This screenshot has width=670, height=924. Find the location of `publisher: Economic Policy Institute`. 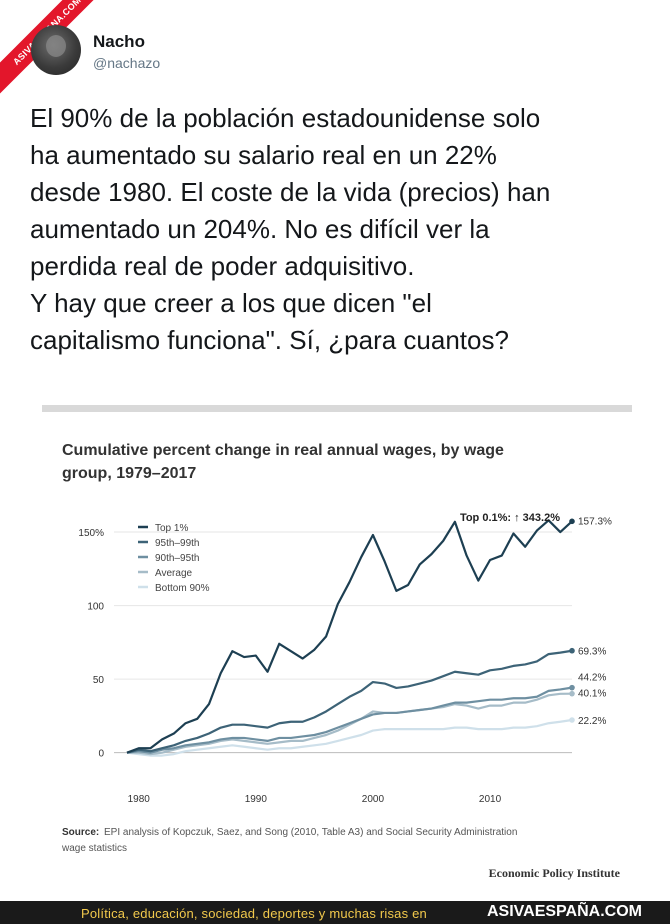

publisher: Economic Policy Institute is located at coordinates (555, 873).